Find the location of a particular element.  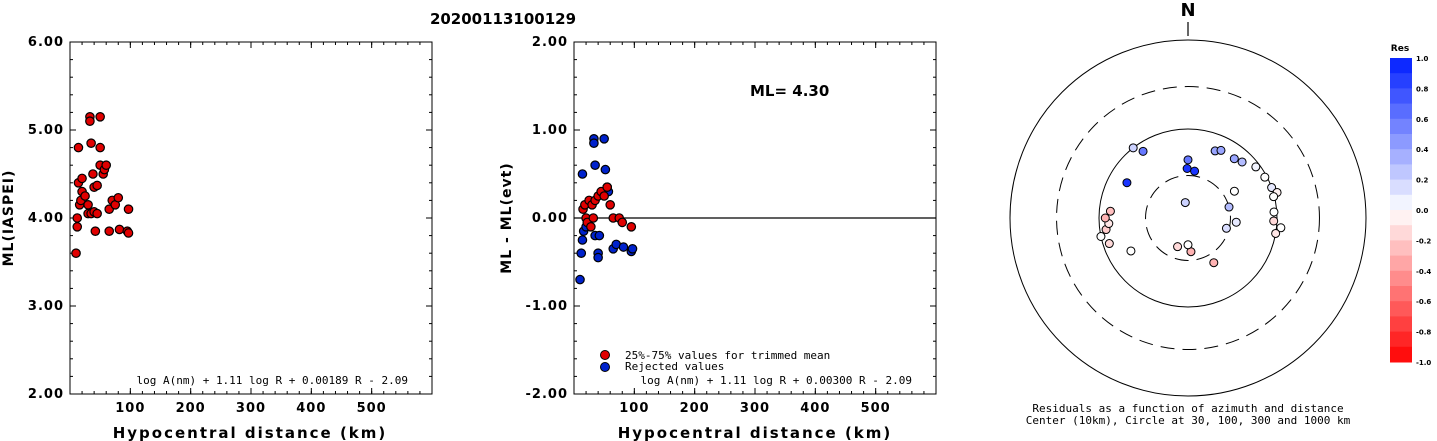

left-x-tick-label: 300 is located at coordinates (251, 408).